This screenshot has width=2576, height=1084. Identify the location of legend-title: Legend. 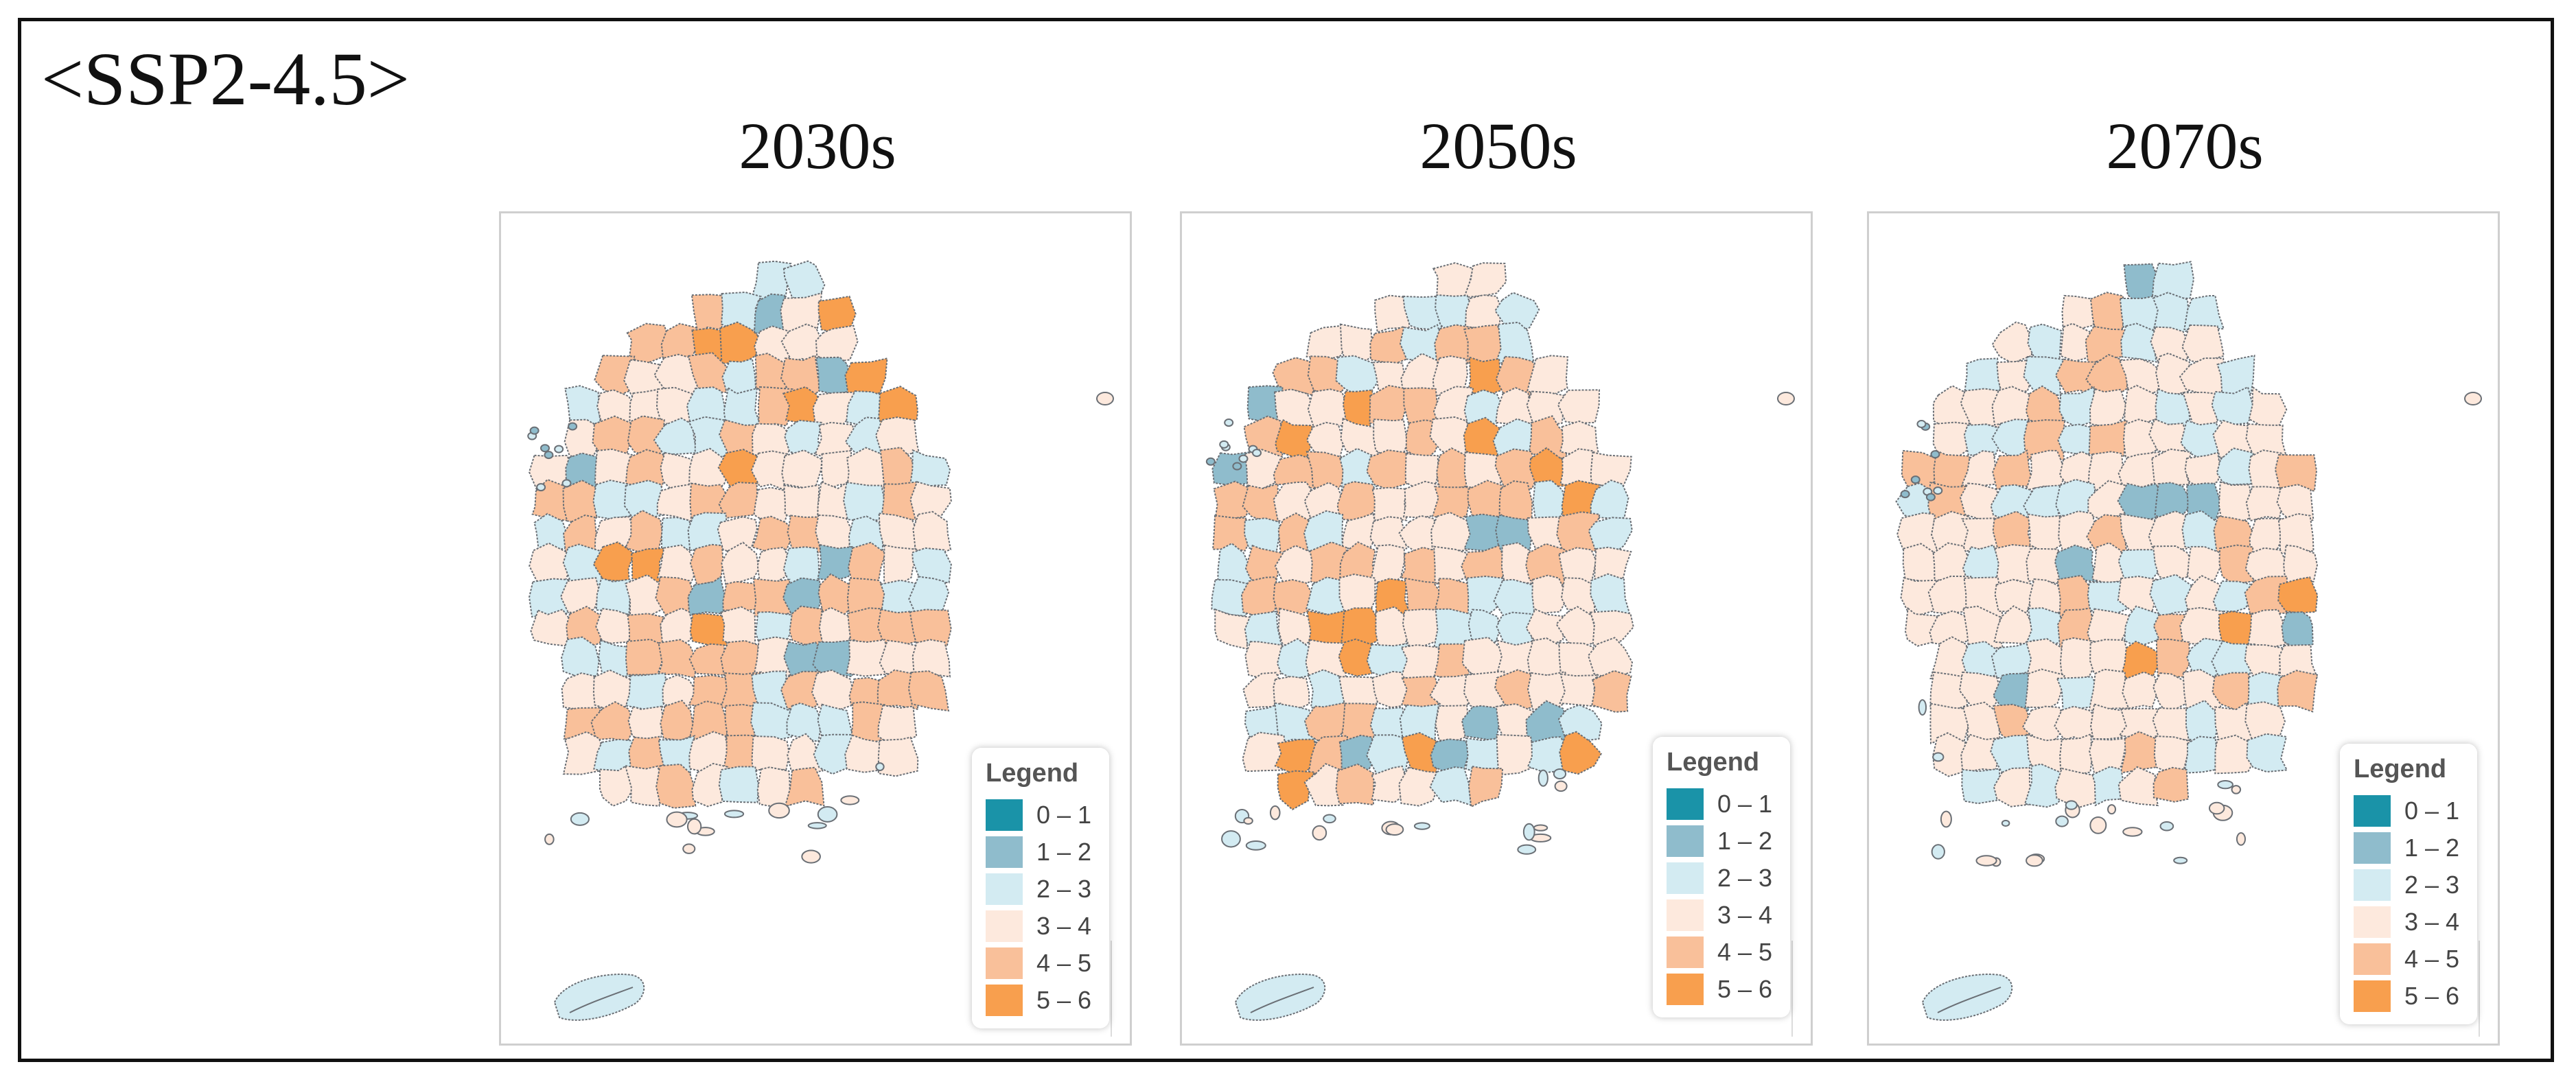
(1032, 773).